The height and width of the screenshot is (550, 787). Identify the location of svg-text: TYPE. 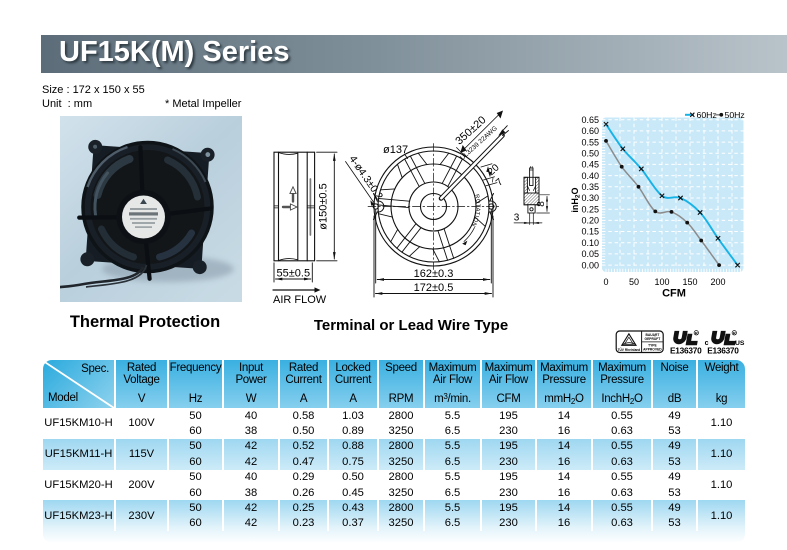
(652, 346).